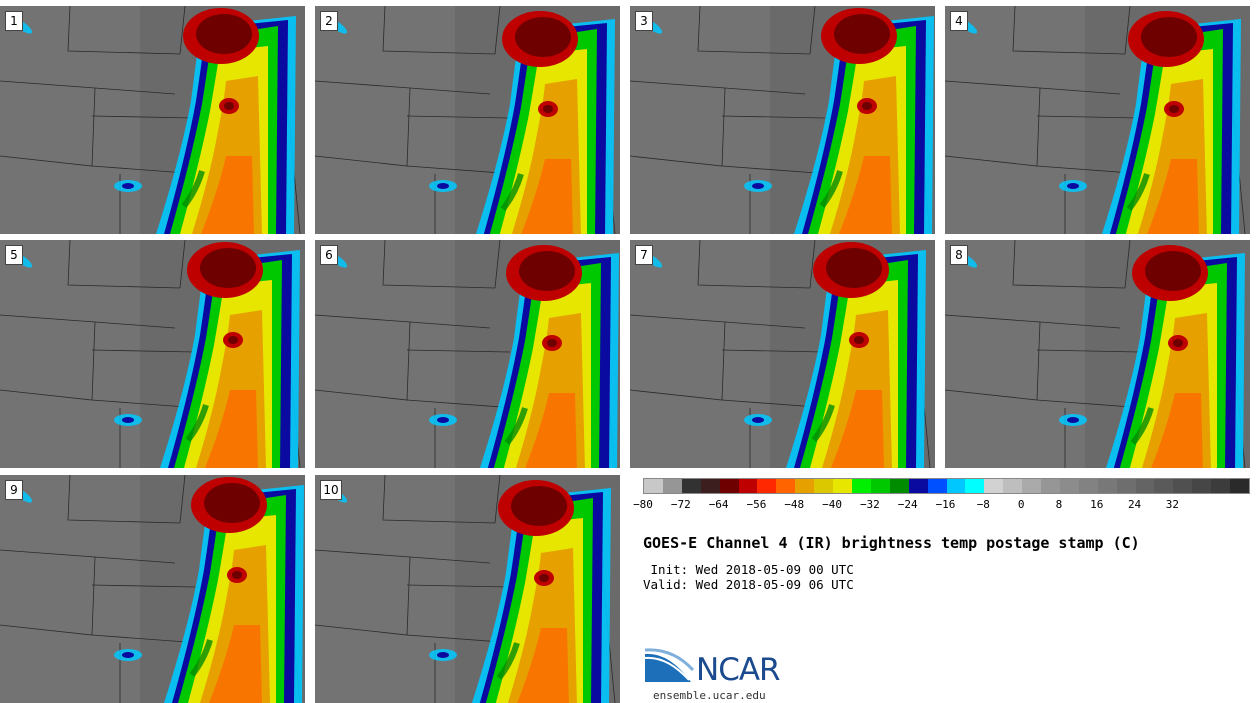 The image size is (1260, 703). I want to click on forecast-panel: 5, so click(152, 354).